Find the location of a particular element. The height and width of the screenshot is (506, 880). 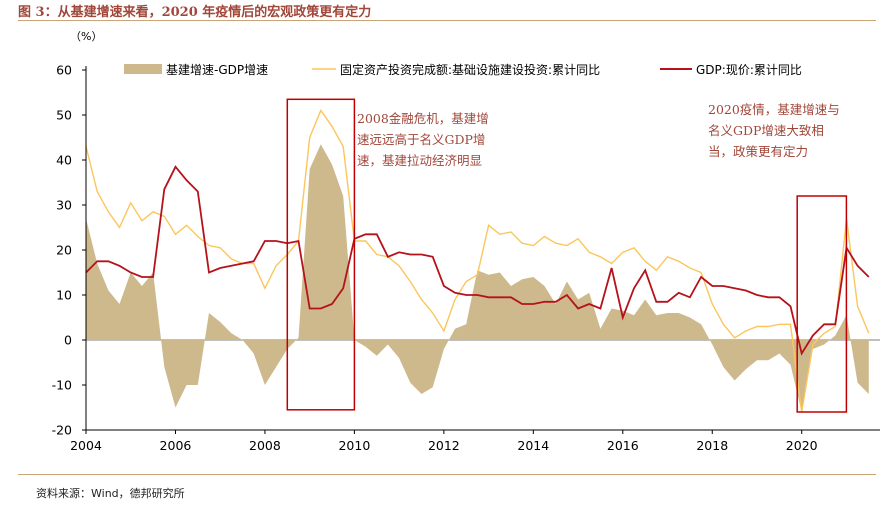

y-tick-label: 60 is located at coordinates (64, 70).